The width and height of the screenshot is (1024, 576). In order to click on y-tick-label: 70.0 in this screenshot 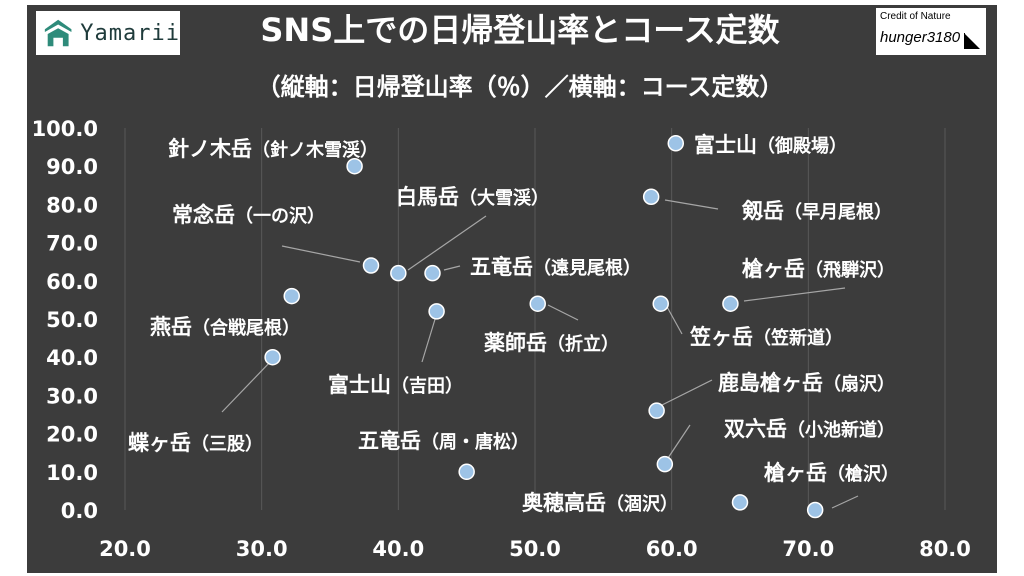, I will do `click(72, 244)`.